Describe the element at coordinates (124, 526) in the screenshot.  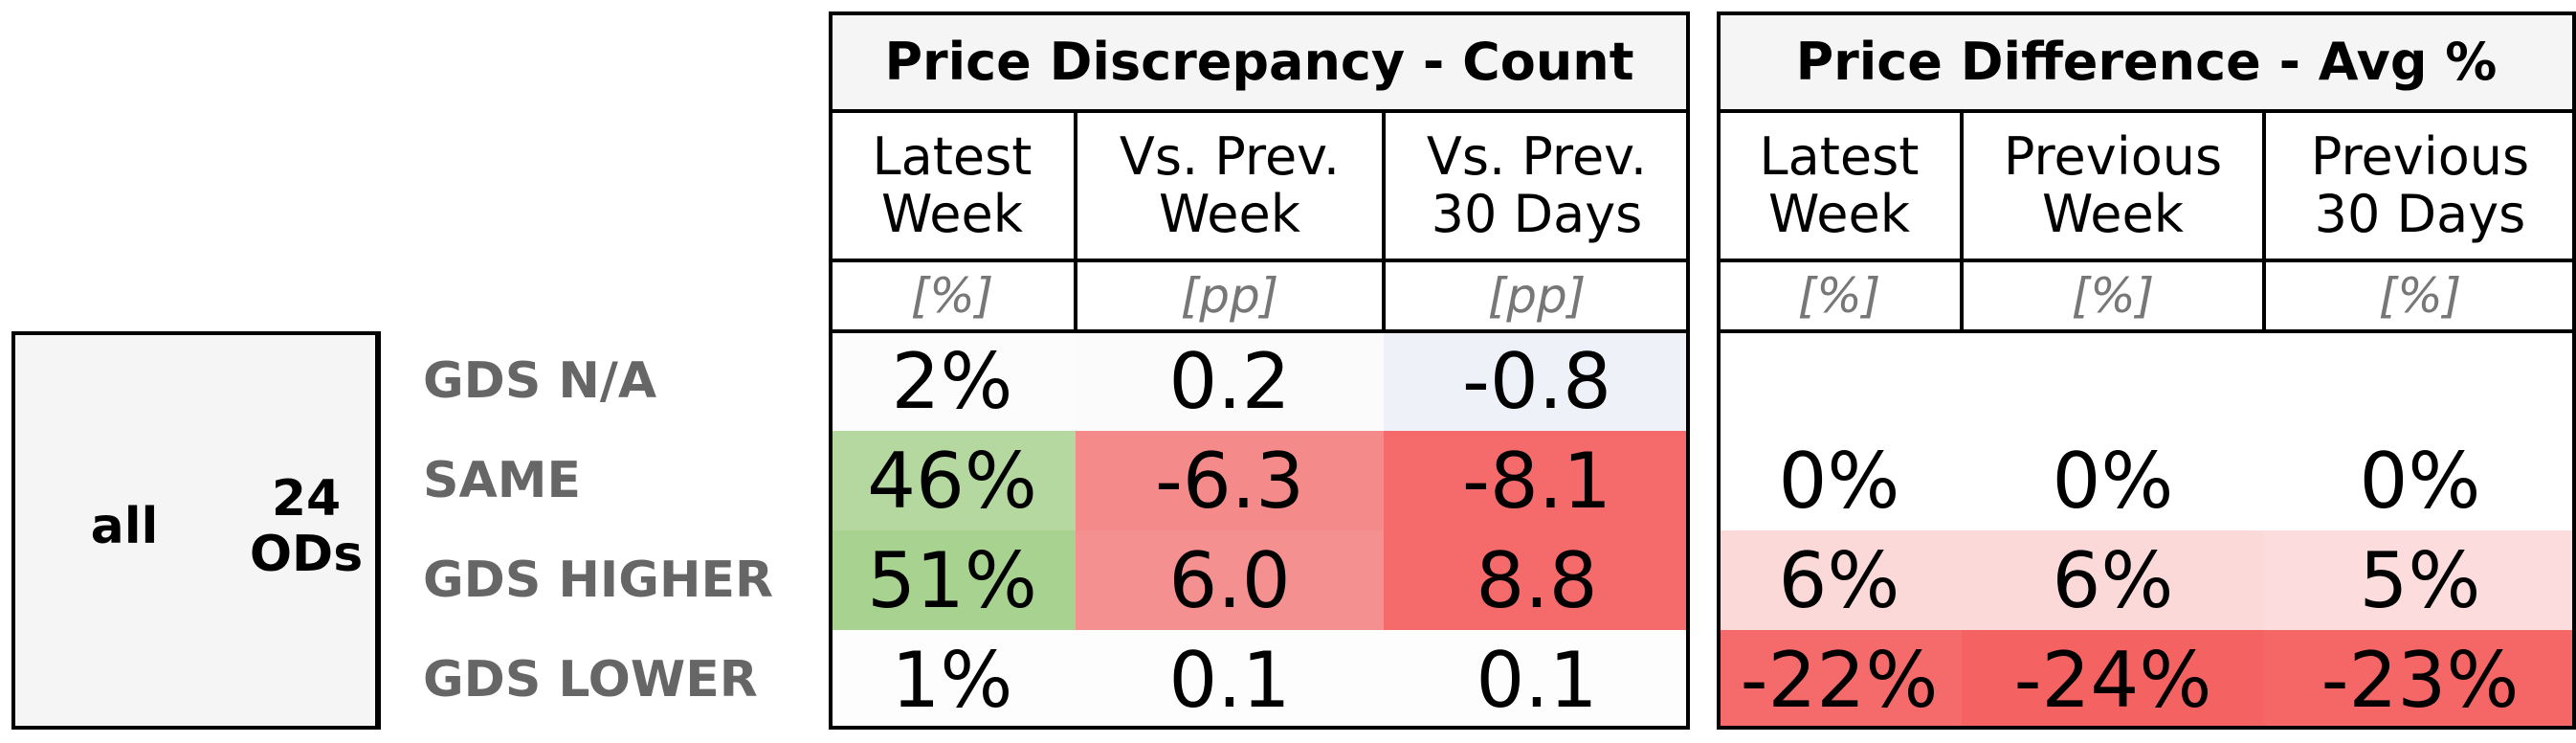
I see `group-label: all` at that location.